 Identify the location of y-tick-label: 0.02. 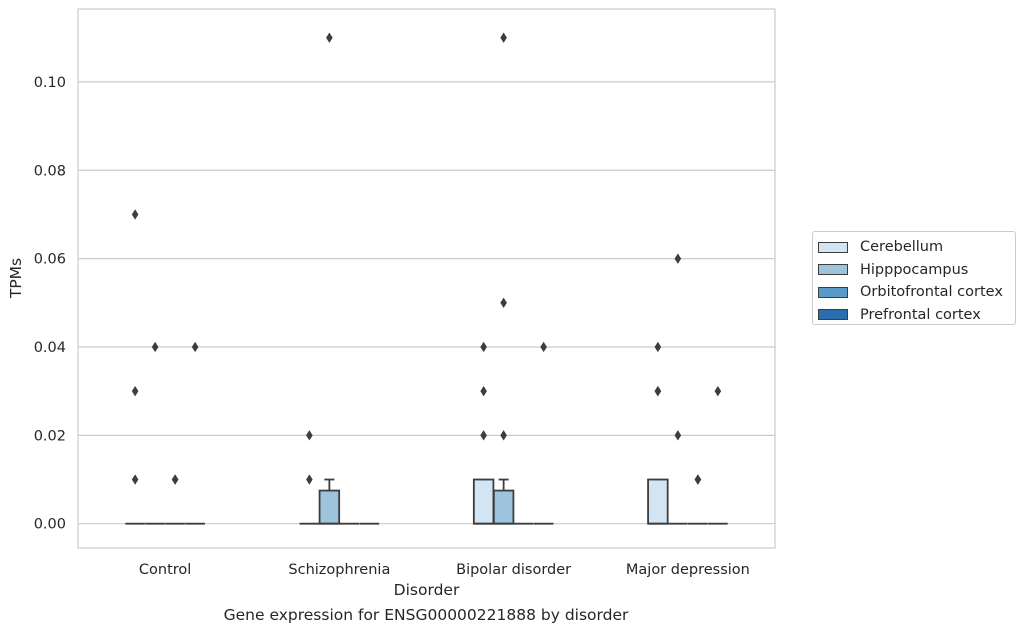
(50, 436).